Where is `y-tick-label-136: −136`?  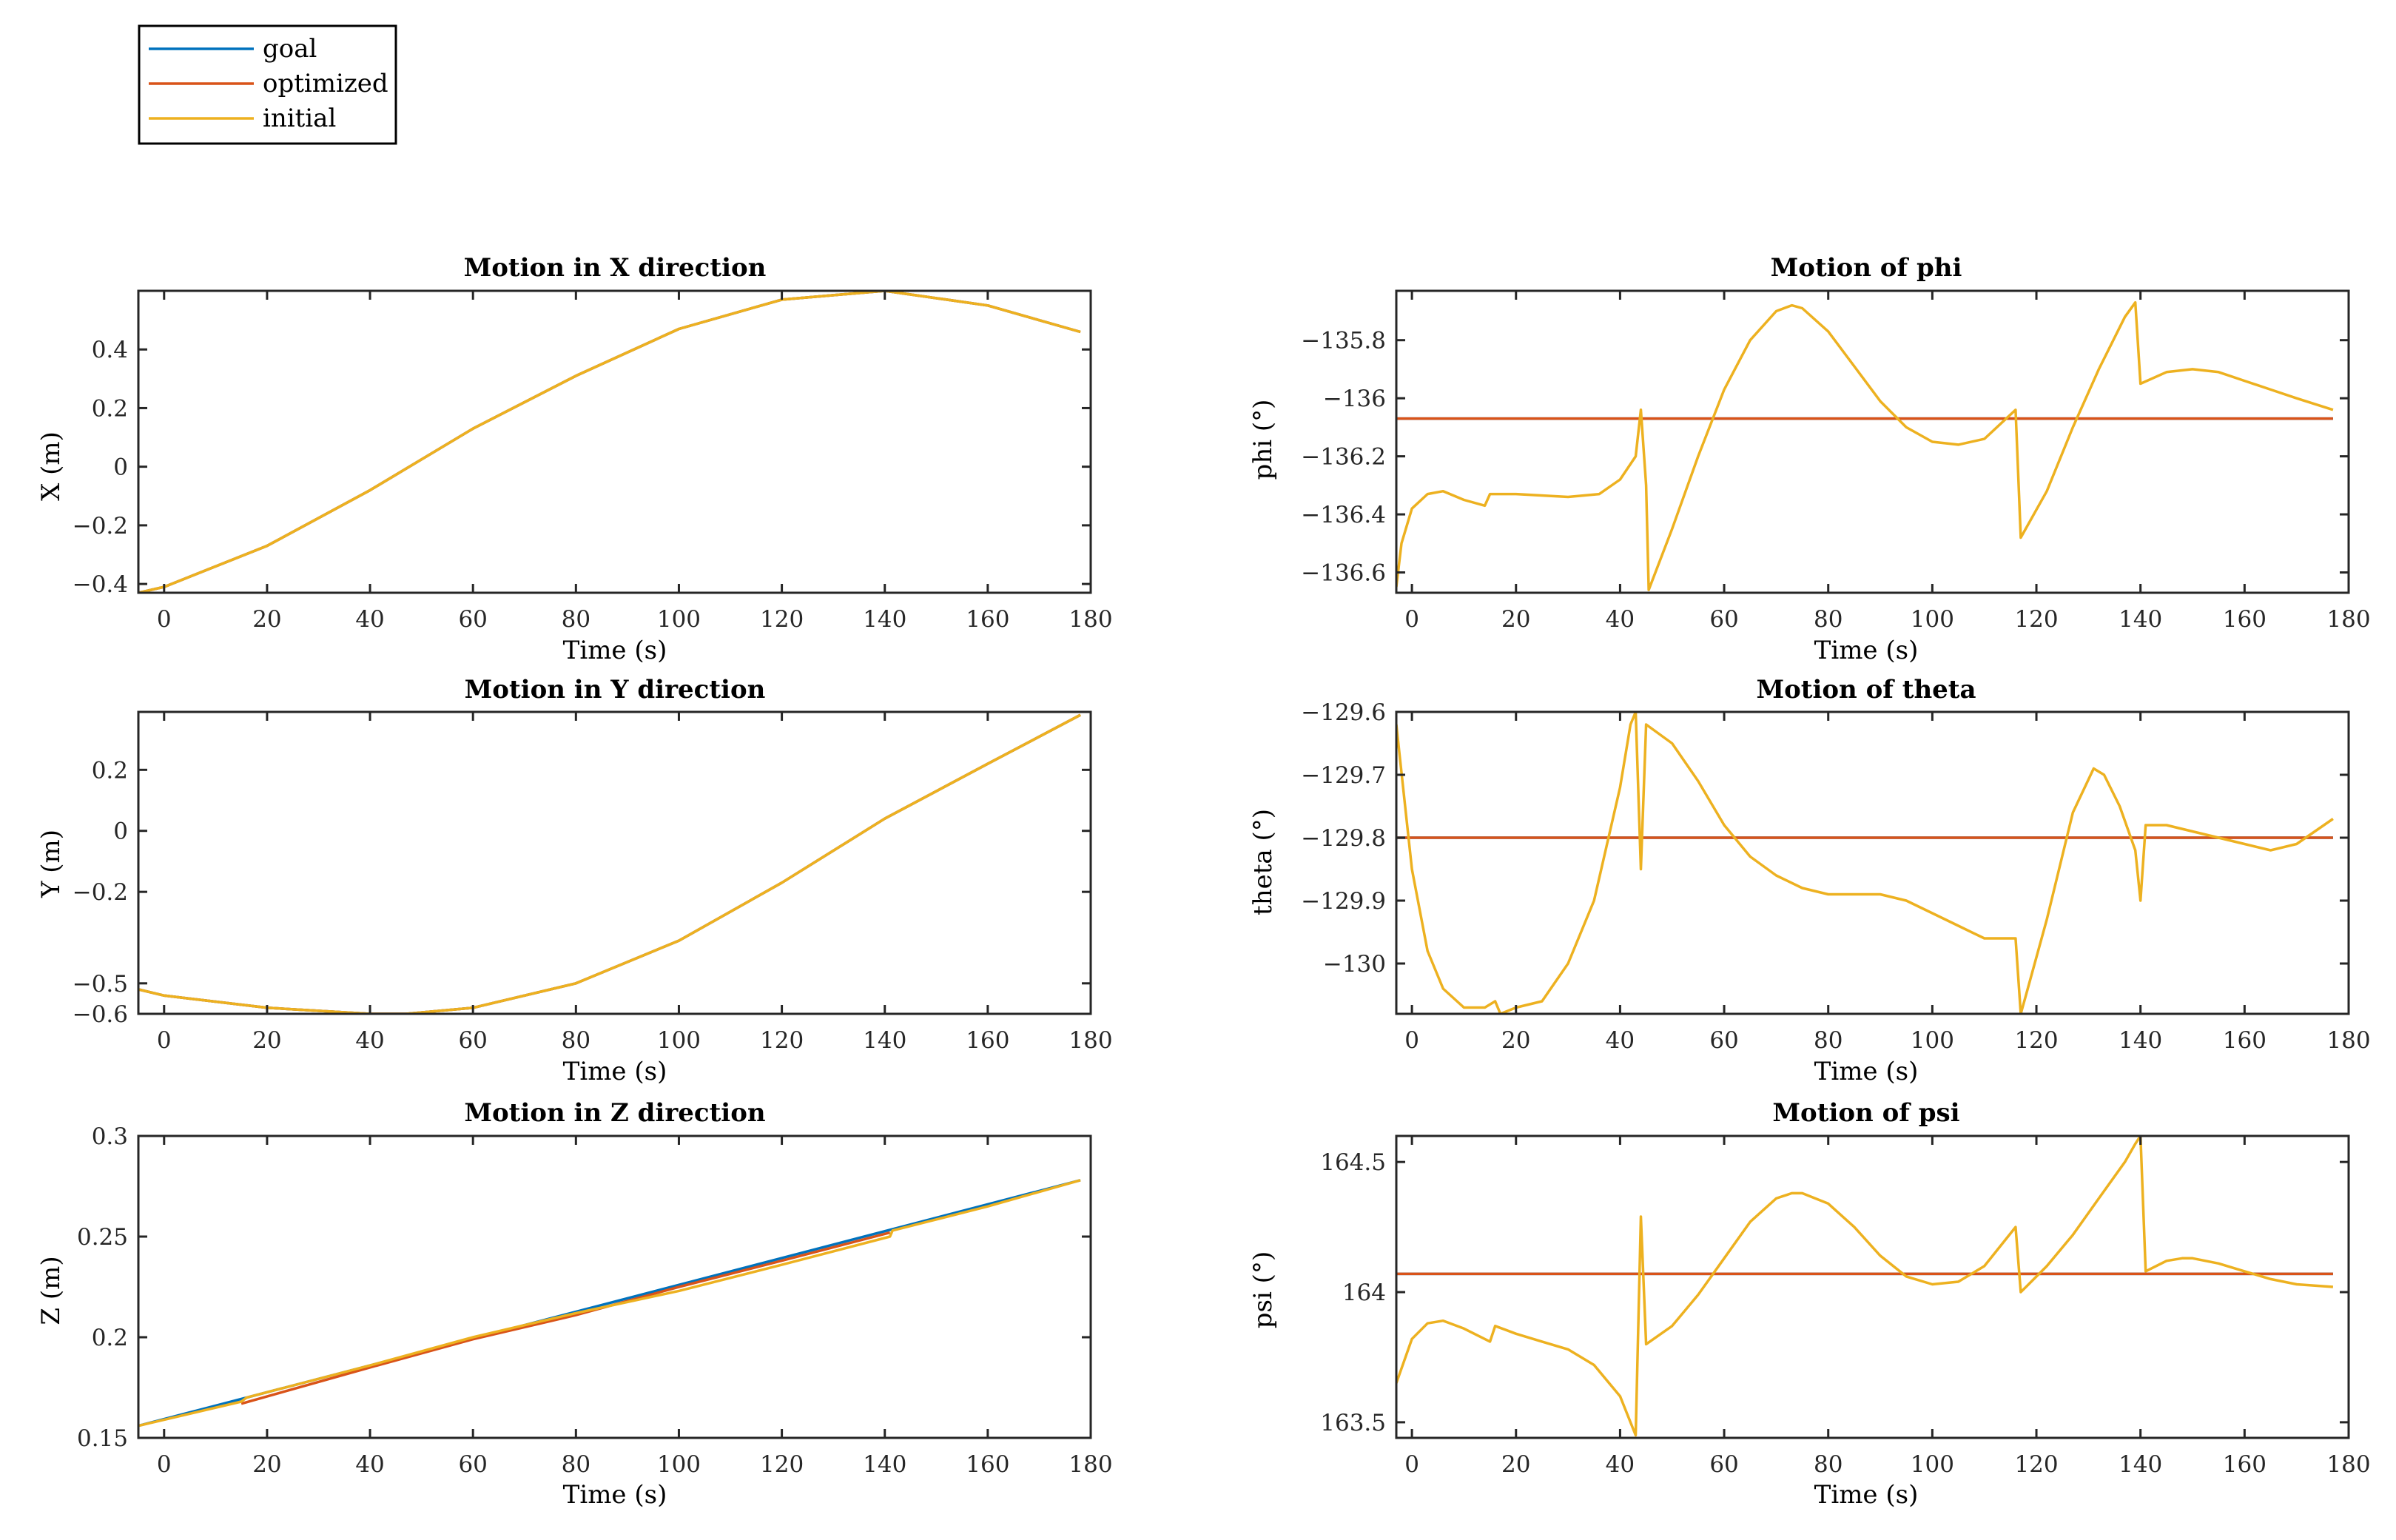
y-tick-label-136: −136 is located at coordinates (1354, 399).